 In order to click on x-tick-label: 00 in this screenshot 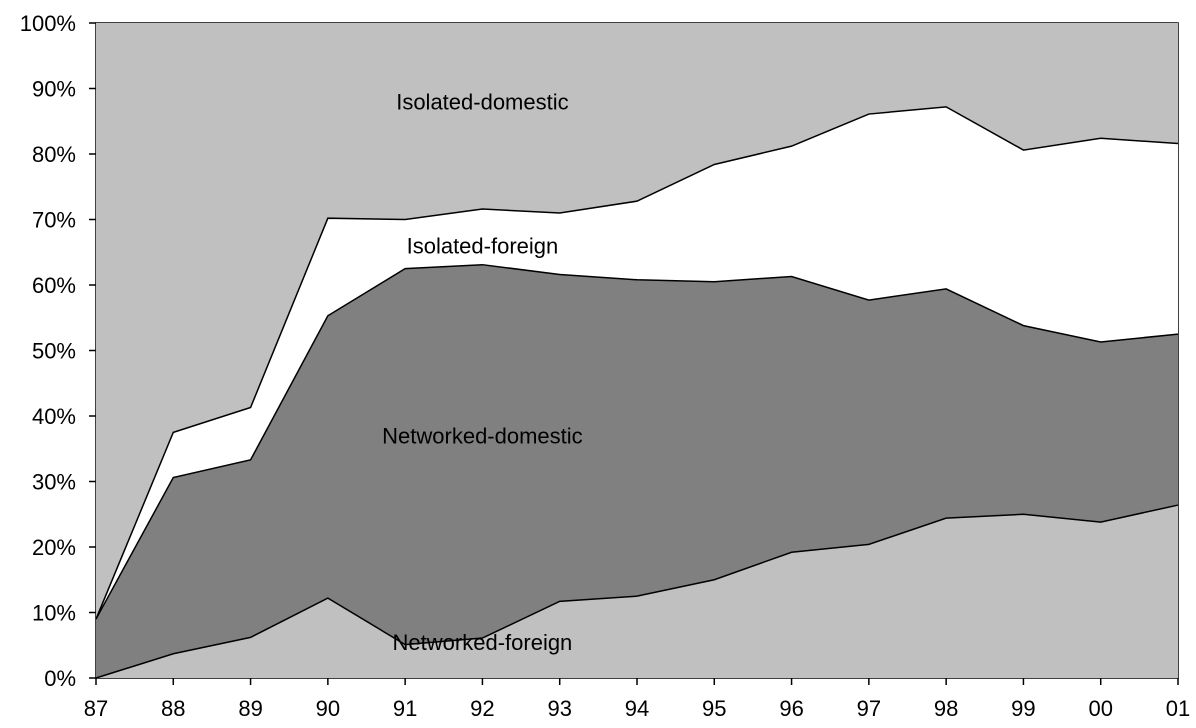, I will do `click(1100, 708)`.